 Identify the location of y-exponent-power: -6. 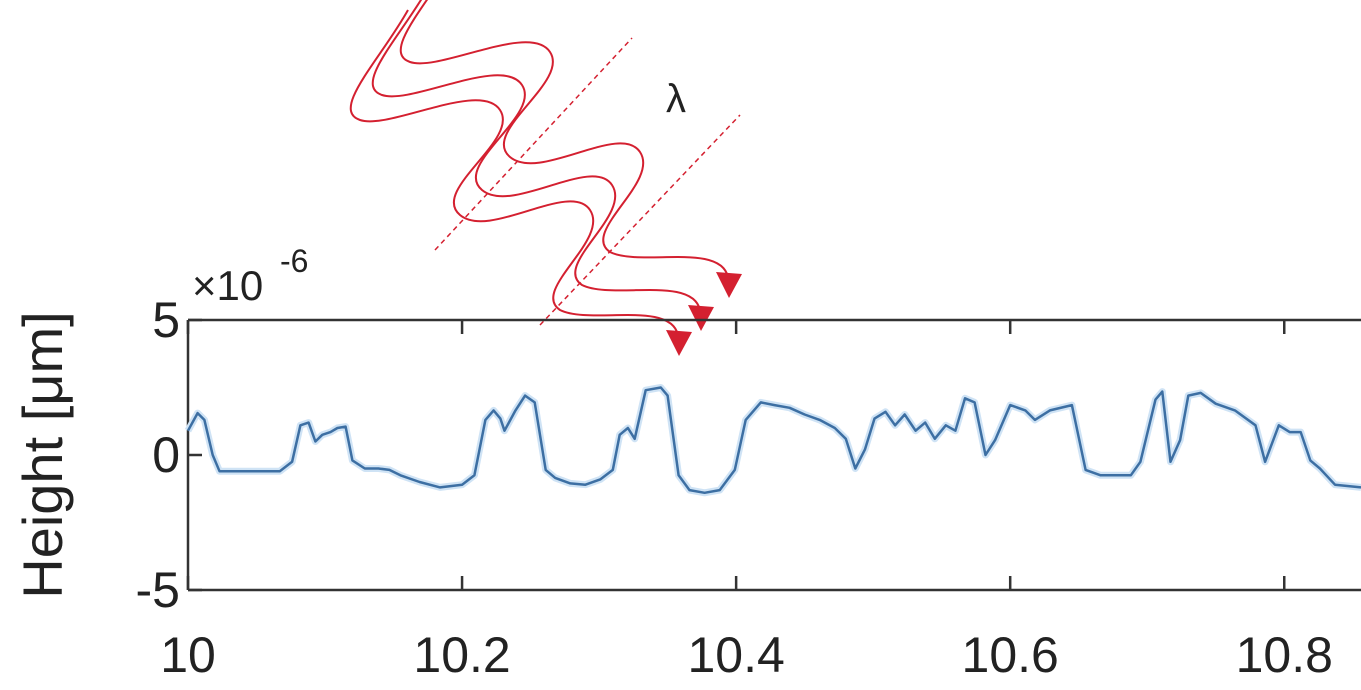
(294, 261).